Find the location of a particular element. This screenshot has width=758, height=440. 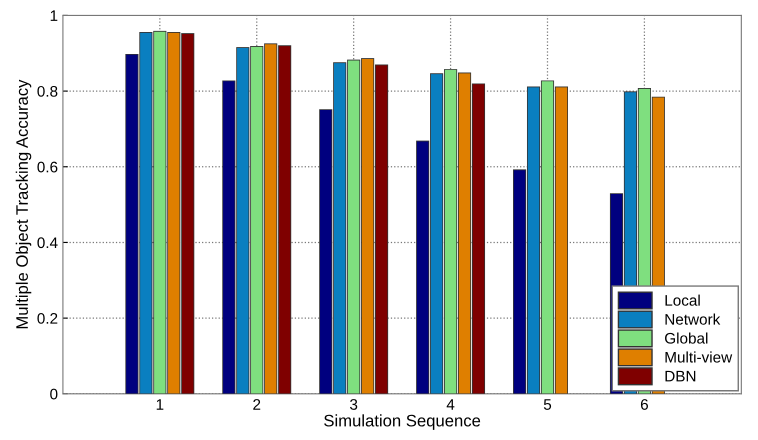

y-tick-label: 0.2 is located at coordinates (47, 318).